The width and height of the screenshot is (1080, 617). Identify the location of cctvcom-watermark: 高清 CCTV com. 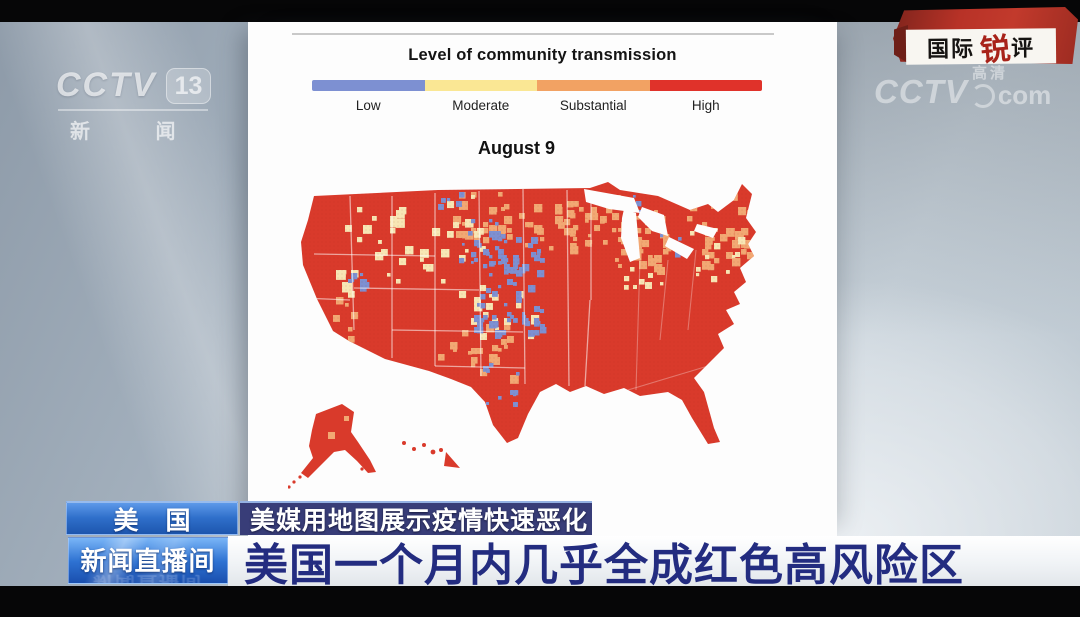
(963, 87).